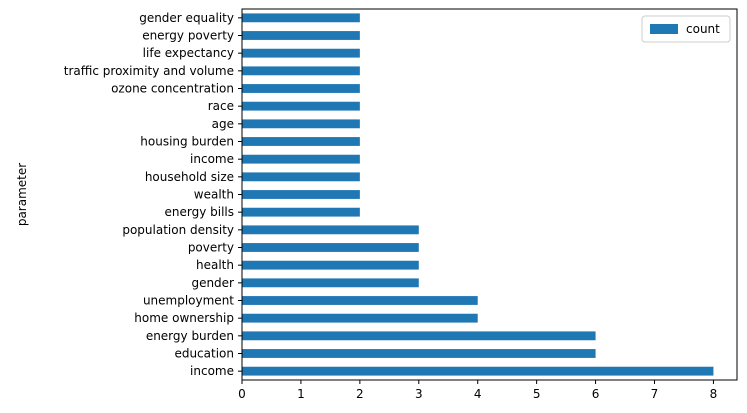 This screenshot has height=413, width=747. Describe the element at coordinates (186, 18) in the screenshot. I see `y-tick-label: gender equality` at that location.